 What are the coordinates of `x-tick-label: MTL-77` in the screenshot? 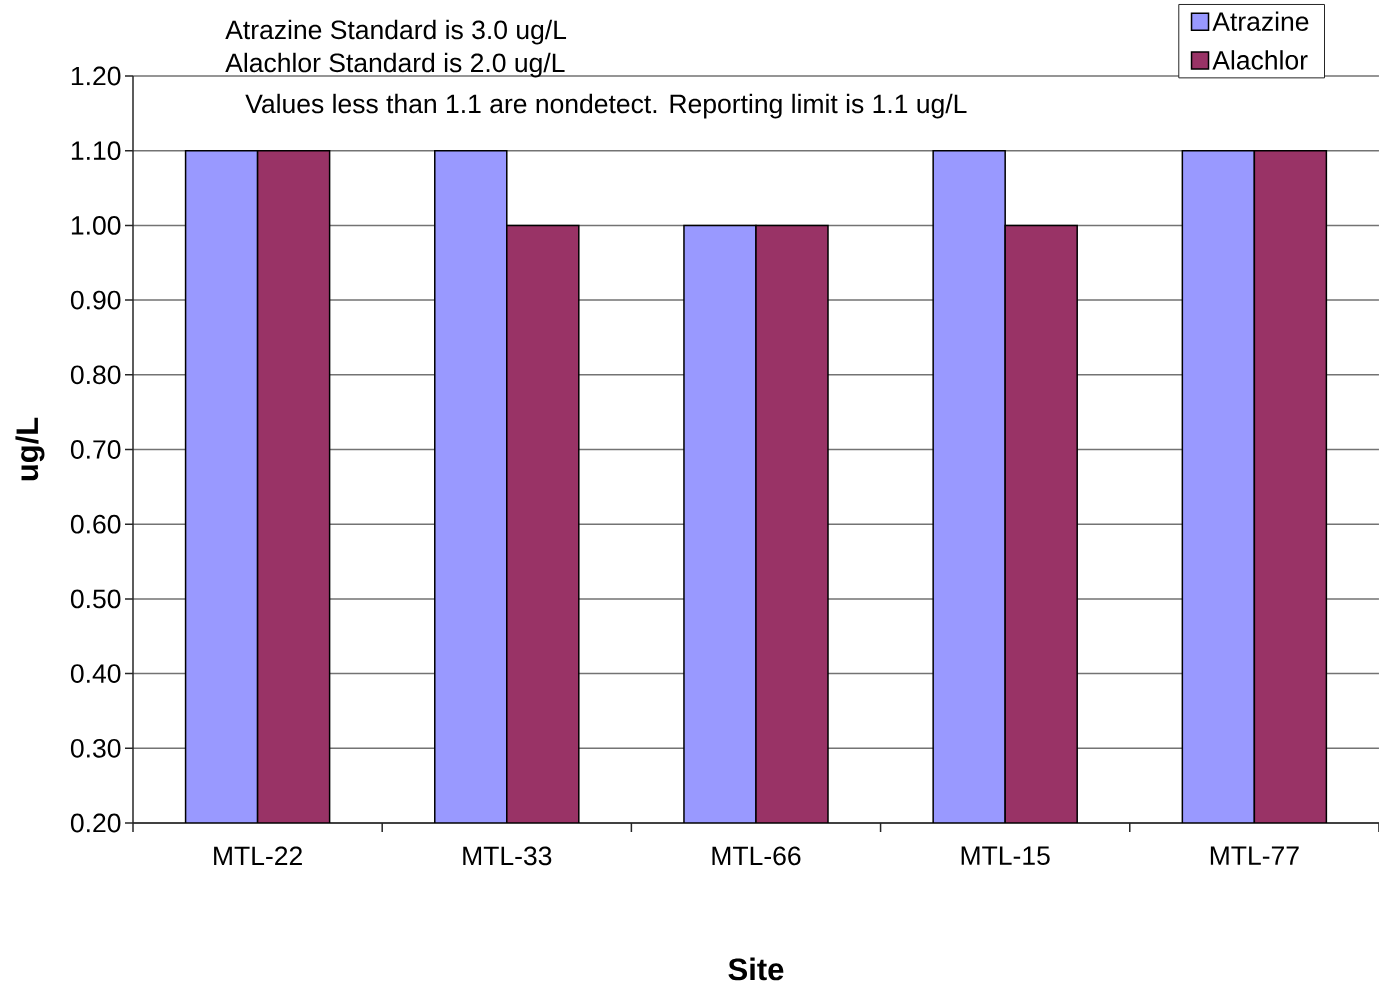 It's located at (1254, 855).